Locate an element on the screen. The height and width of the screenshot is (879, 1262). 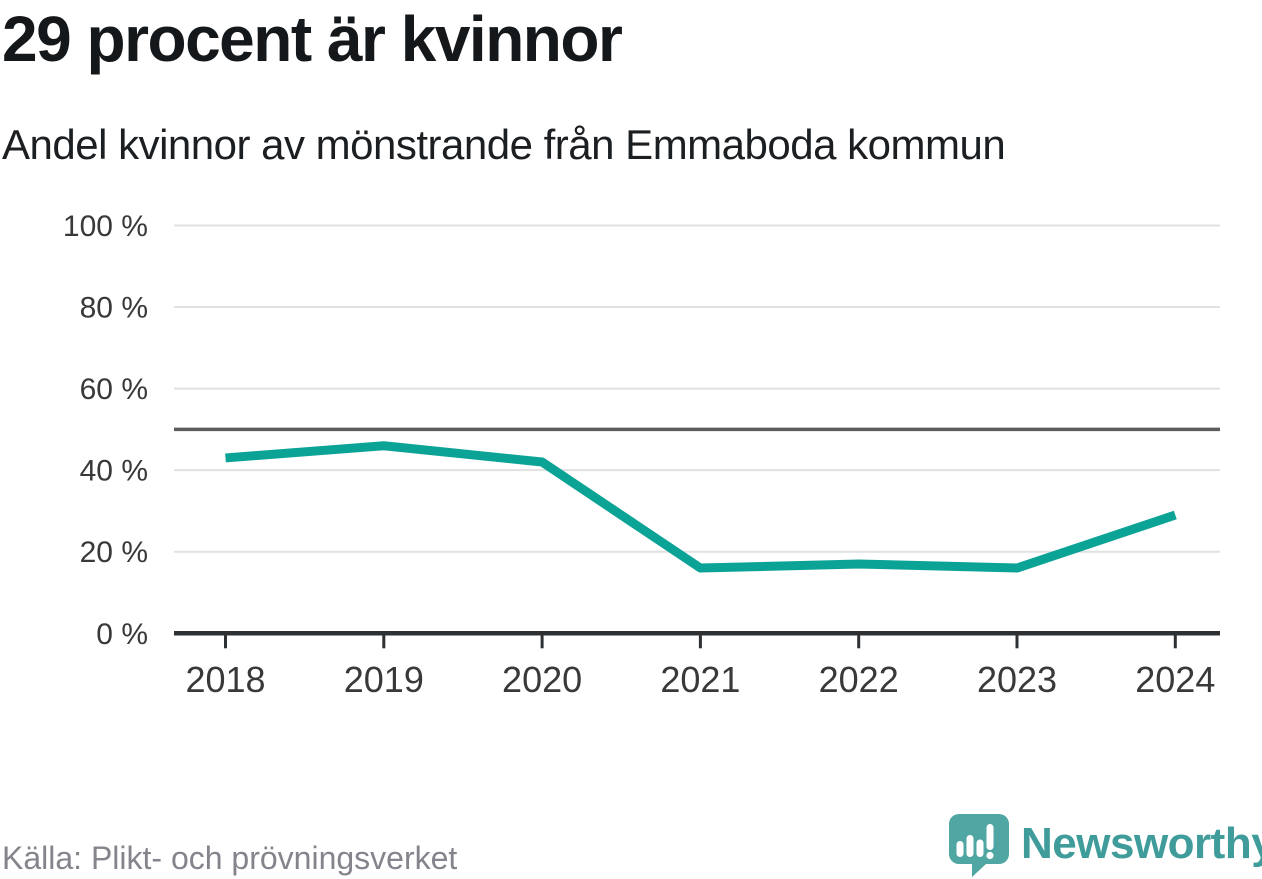
logo-bar-chart-icon is located at coordinates (970, 846).